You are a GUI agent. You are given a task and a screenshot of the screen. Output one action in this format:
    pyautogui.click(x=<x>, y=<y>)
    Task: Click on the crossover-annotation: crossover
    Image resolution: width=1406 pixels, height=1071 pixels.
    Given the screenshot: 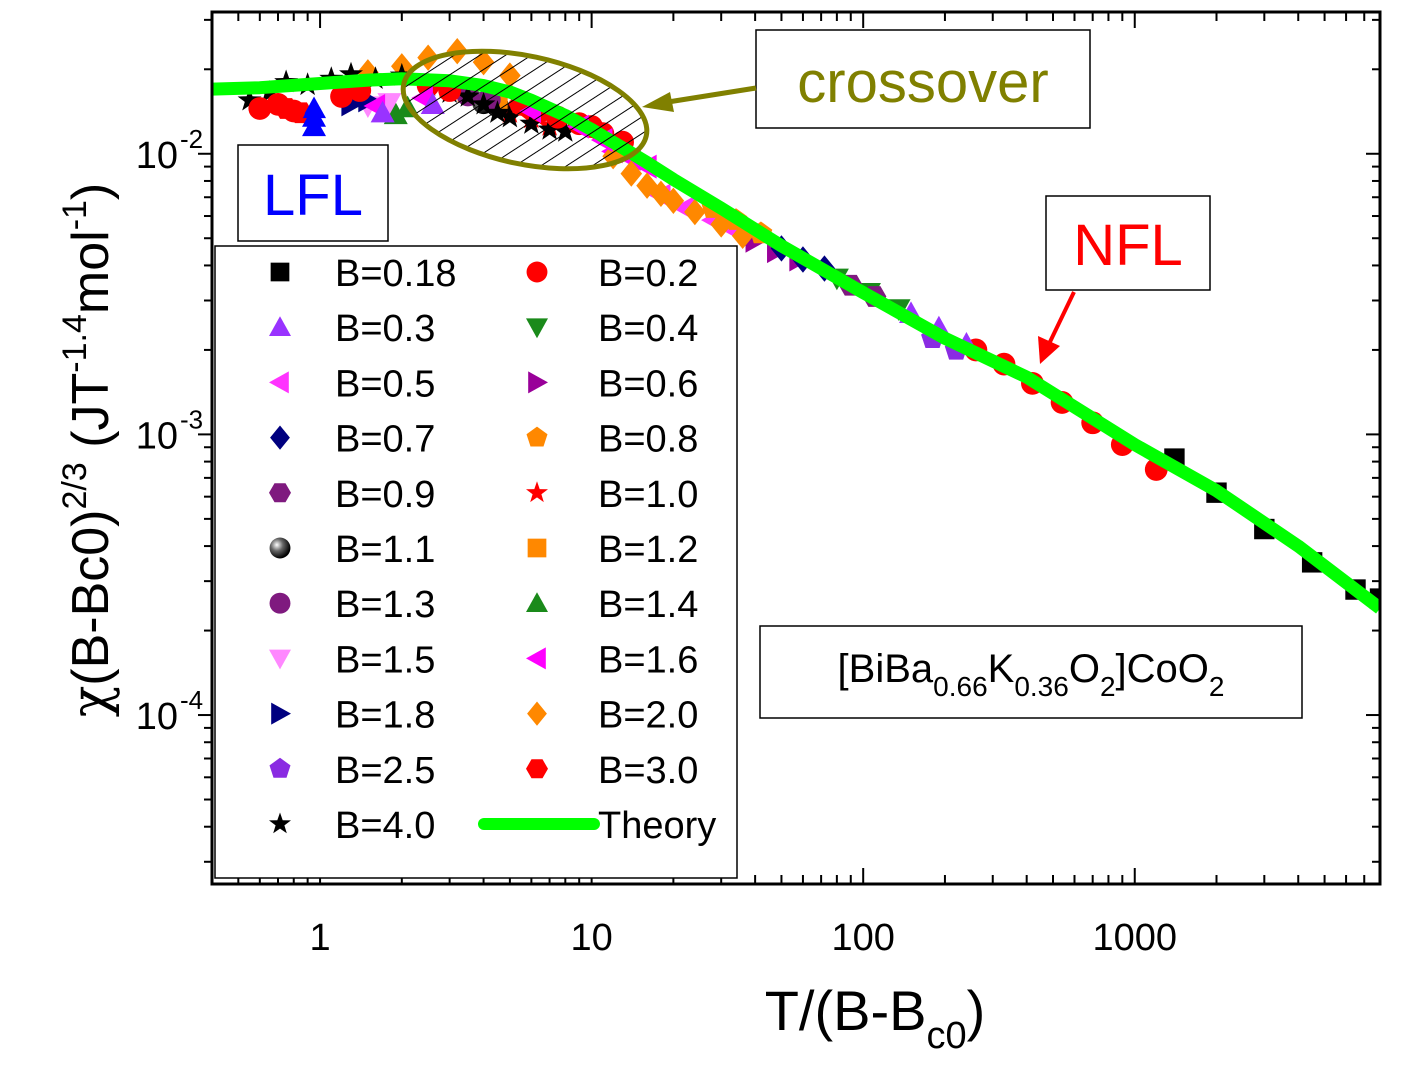 What is the action you would take?
    pyautogui.click(x=866, y=79)
    